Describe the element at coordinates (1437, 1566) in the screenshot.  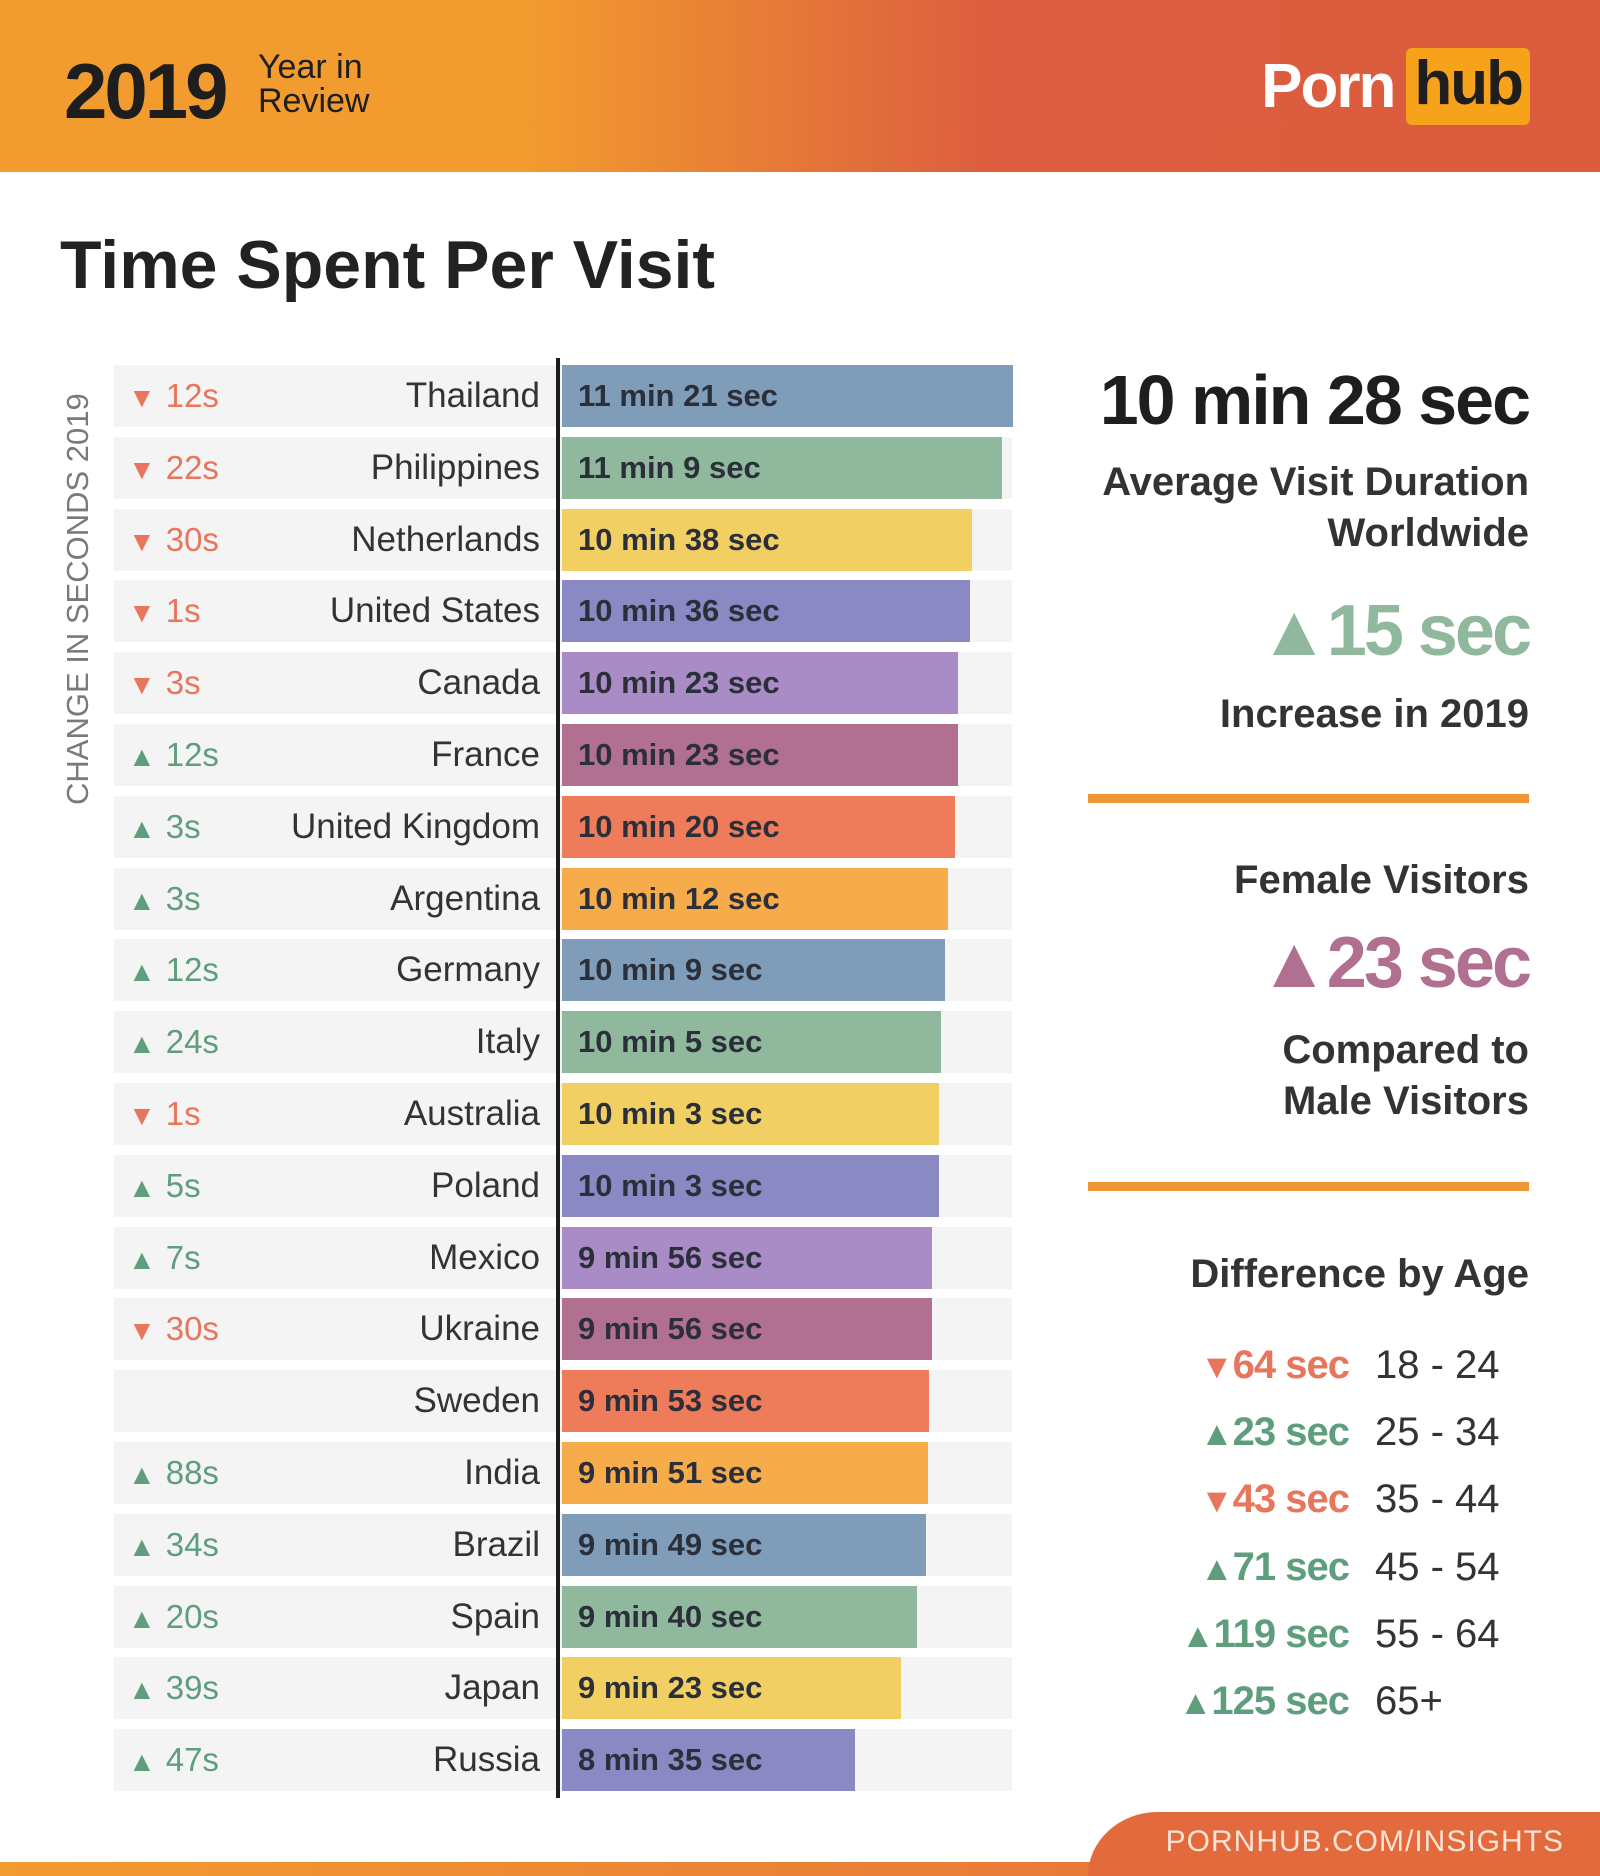
I see `age-range: 45 - 54` at that location.